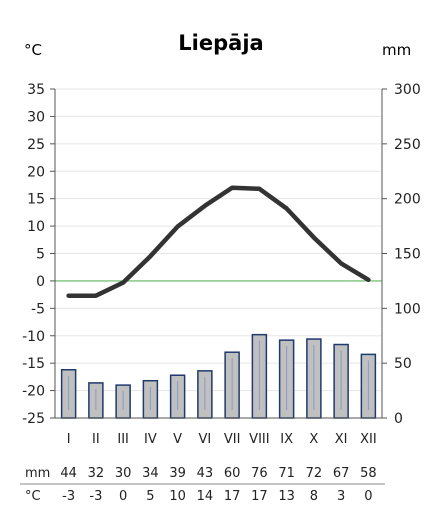 The image size is (441, 512). Describe the element at coordinates (403, 364) in the screenshot. I see `right-tick-label: 50` at that location.